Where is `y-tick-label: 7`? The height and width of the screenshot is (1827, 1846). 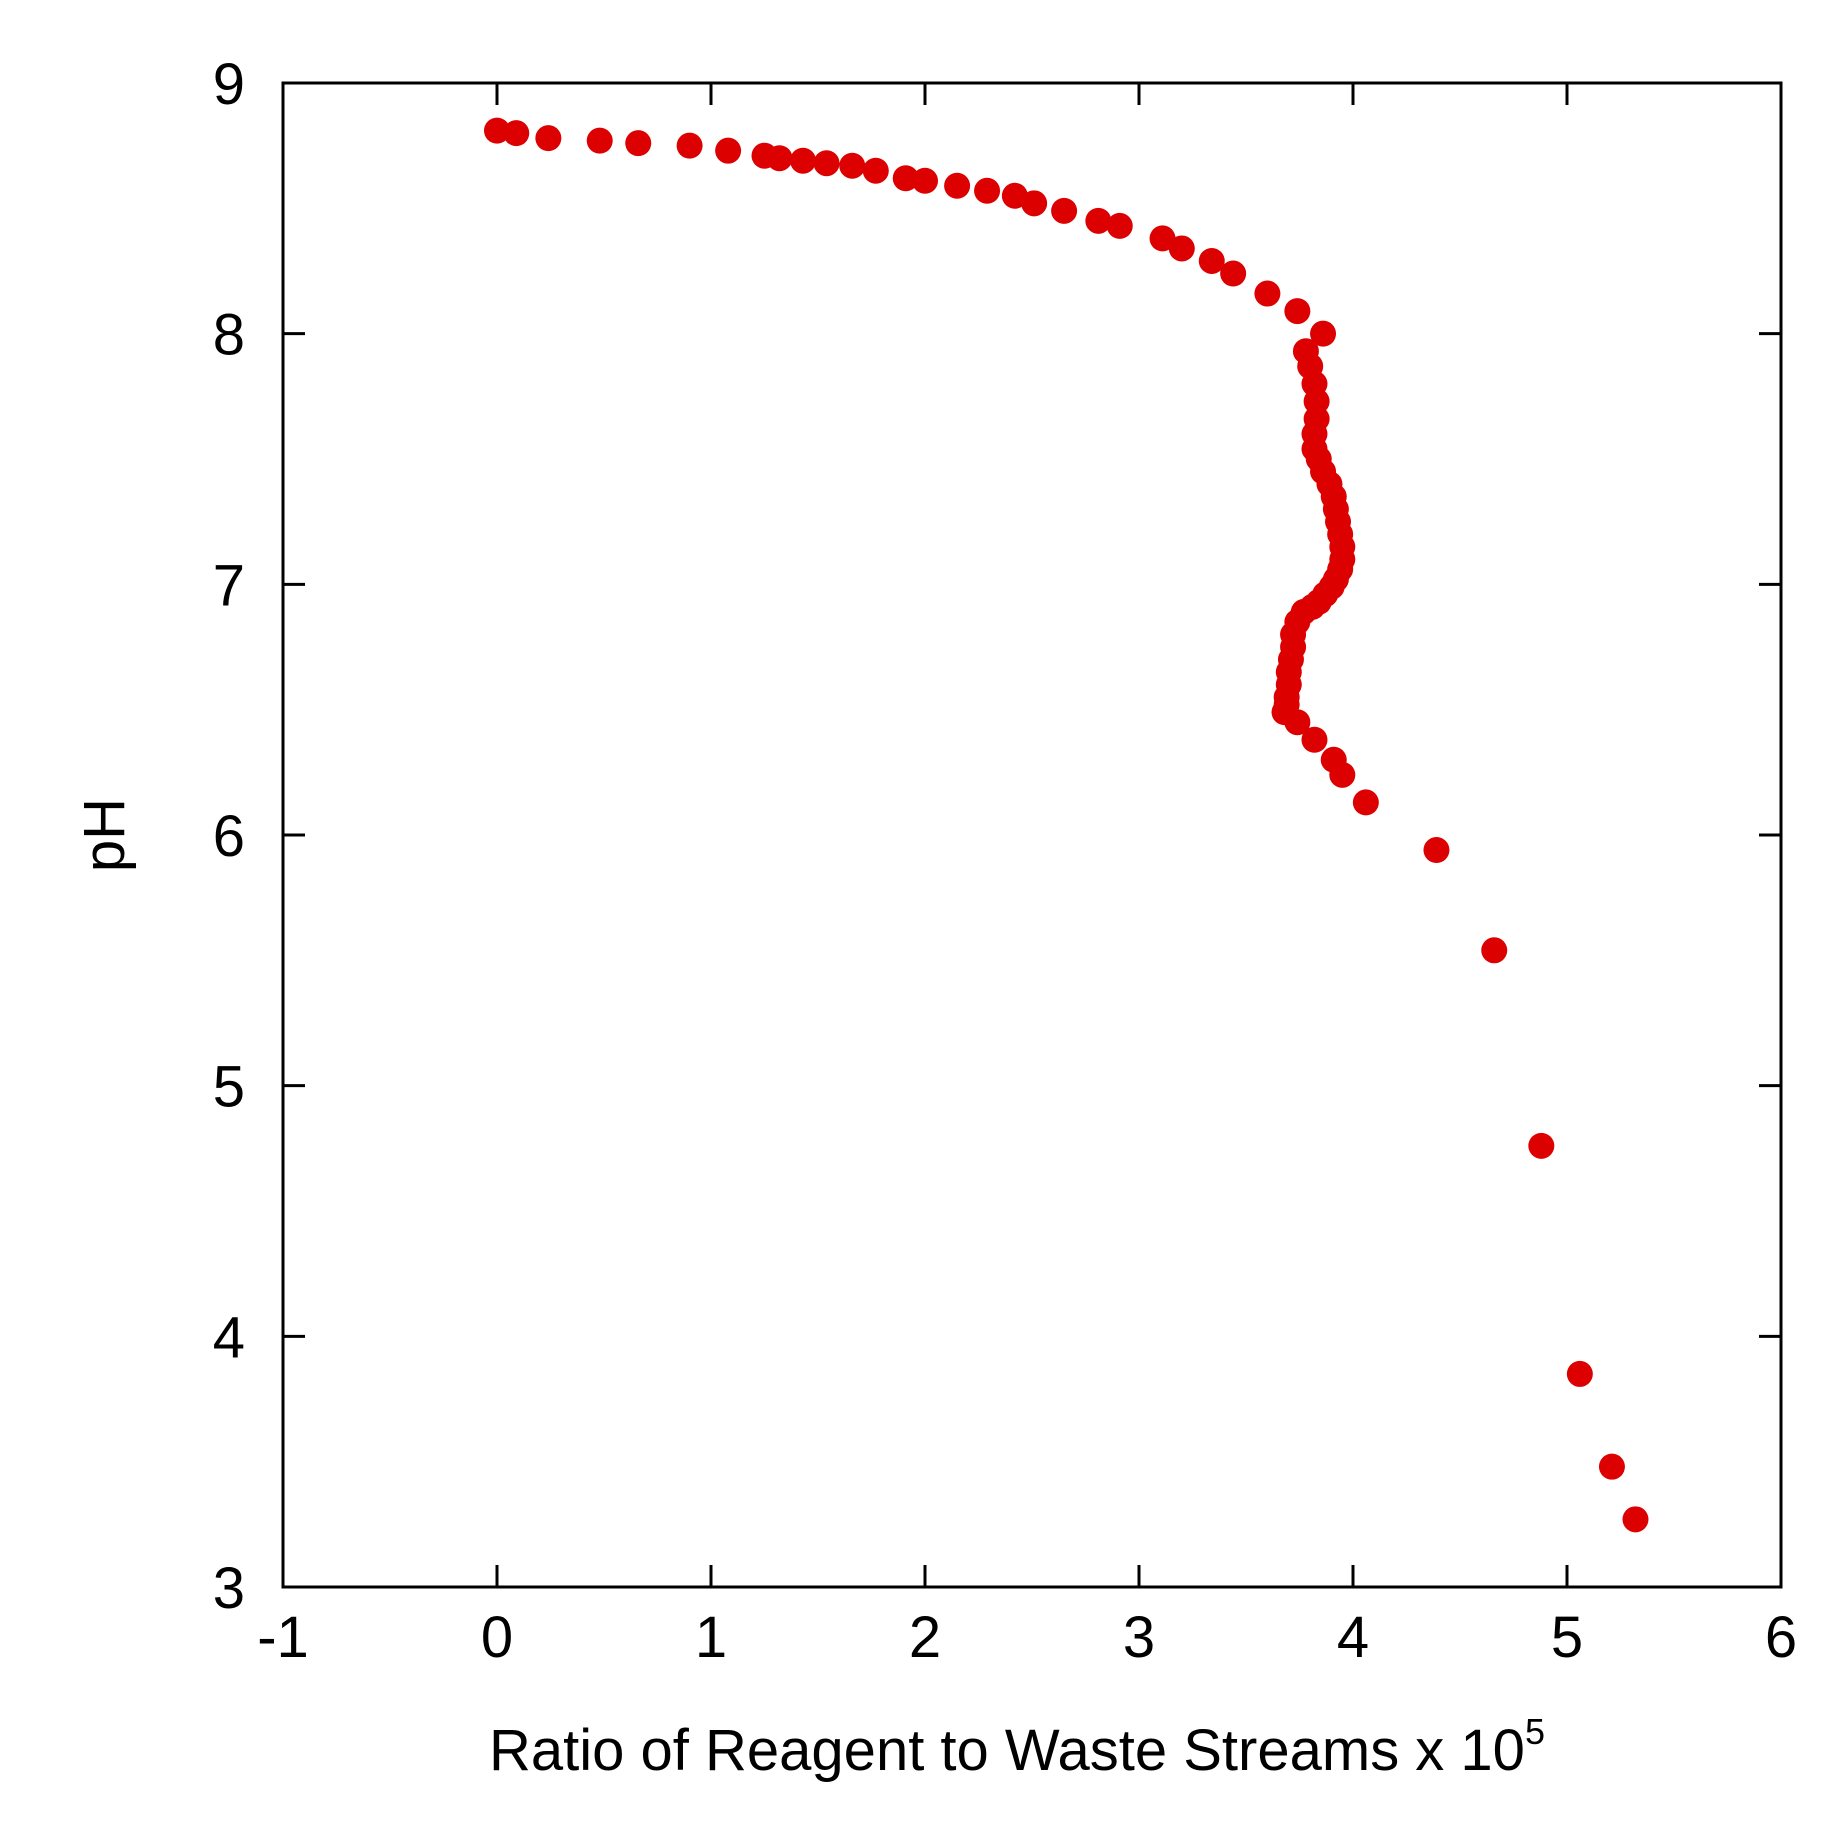
y-tick-label: 7 is located at coordinates (229, 585).